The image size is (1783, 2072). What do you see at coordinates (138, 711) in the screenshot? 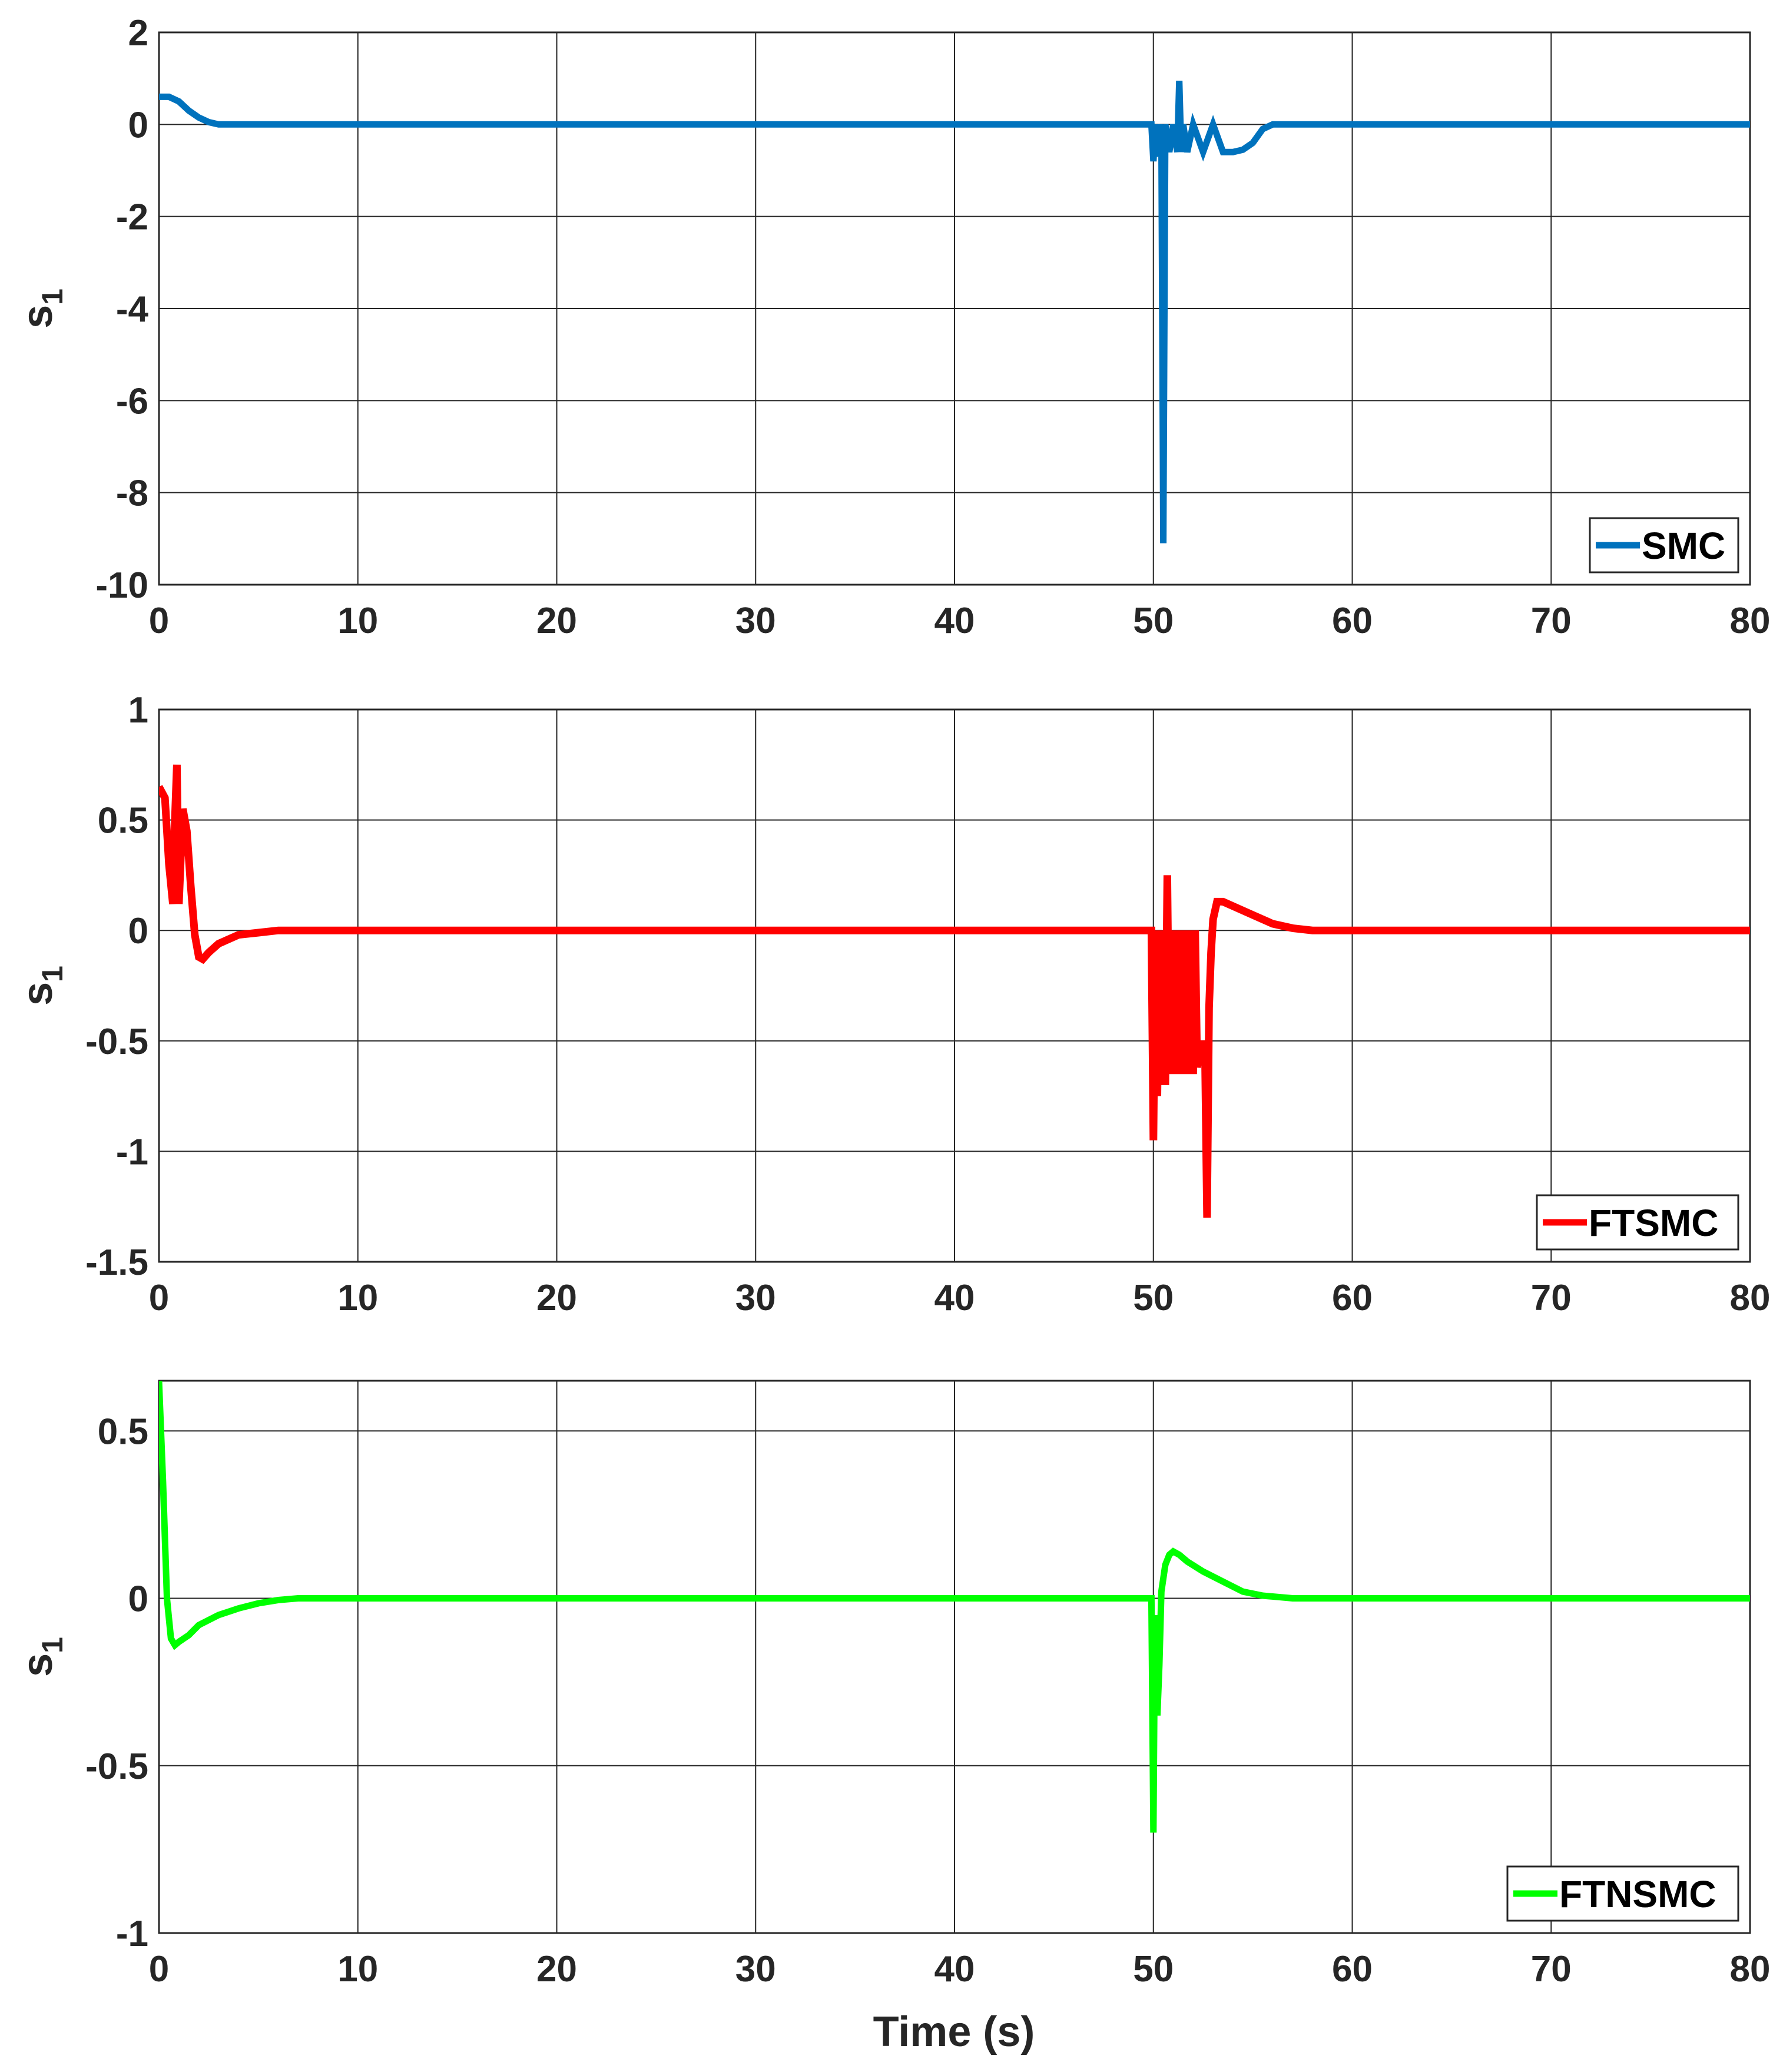
I see `y-tick-label: 1` at bounding box center [138, 711].